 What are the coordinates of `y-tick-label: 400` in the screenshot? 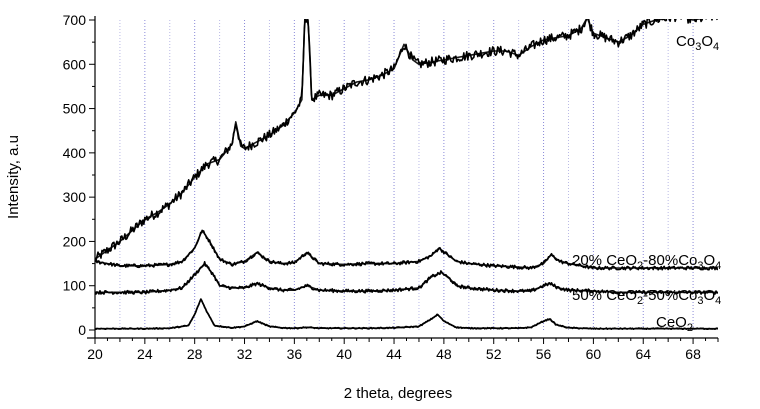 It's located at (75, 153).